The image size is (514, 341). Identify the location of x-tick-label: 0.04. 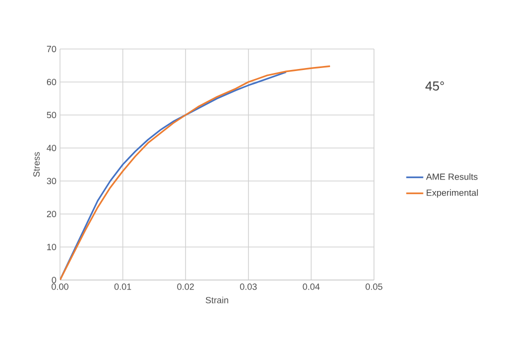
(311, 287).